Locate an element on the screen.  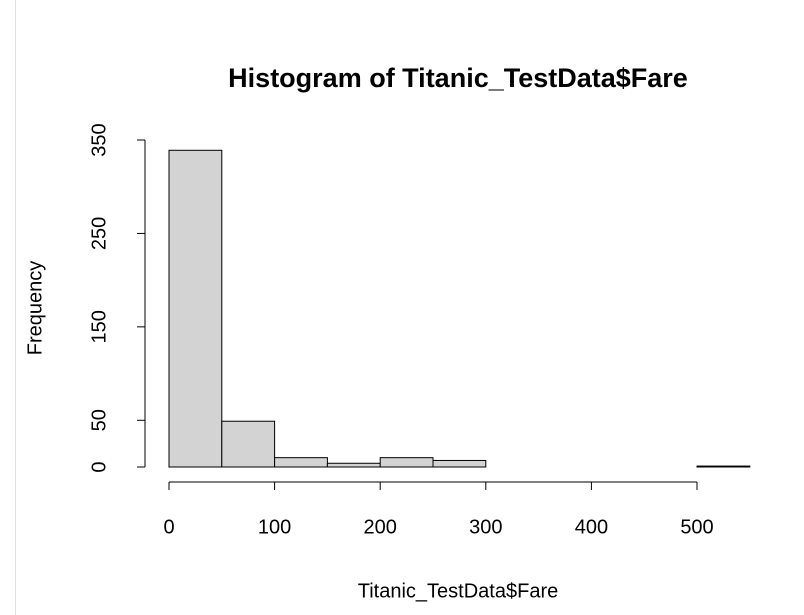
y-tick-label: 0 is located at coordinates (99, 466).